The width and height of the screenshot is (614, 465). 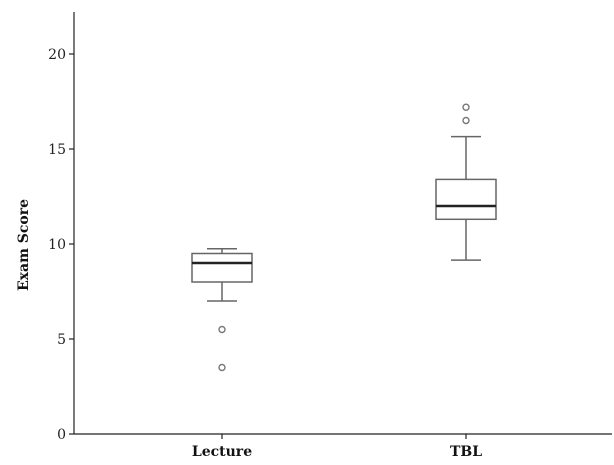 I want to click on y-tick-label: 10, so click(x=57, y=245).